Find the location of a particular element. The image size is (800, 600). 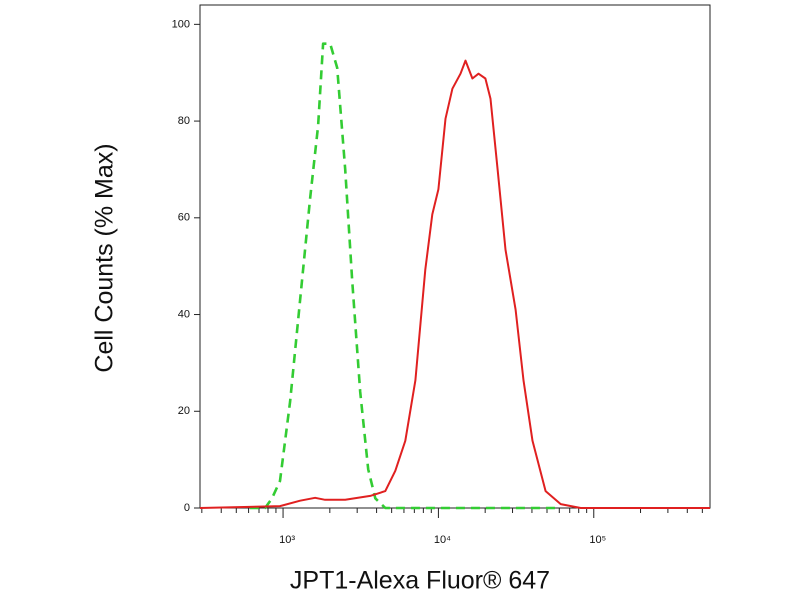

y-axis-title: Cell Counts (% Max) is located at coordinates (105, 257).